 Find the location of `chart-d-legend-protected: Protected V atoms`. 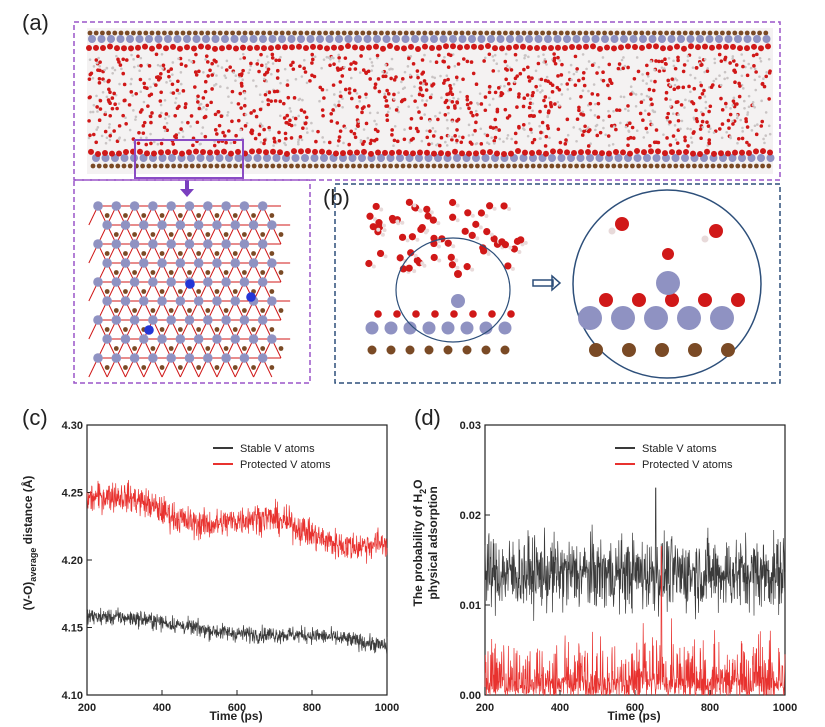

chart-d-legend-protected: Protected V atoms is located at coordinates (687, 465).